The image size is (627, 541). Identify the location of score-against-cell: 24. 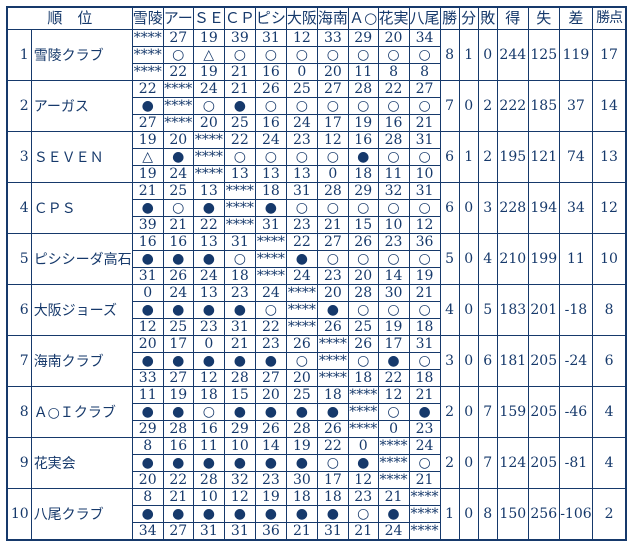
(178, 174).